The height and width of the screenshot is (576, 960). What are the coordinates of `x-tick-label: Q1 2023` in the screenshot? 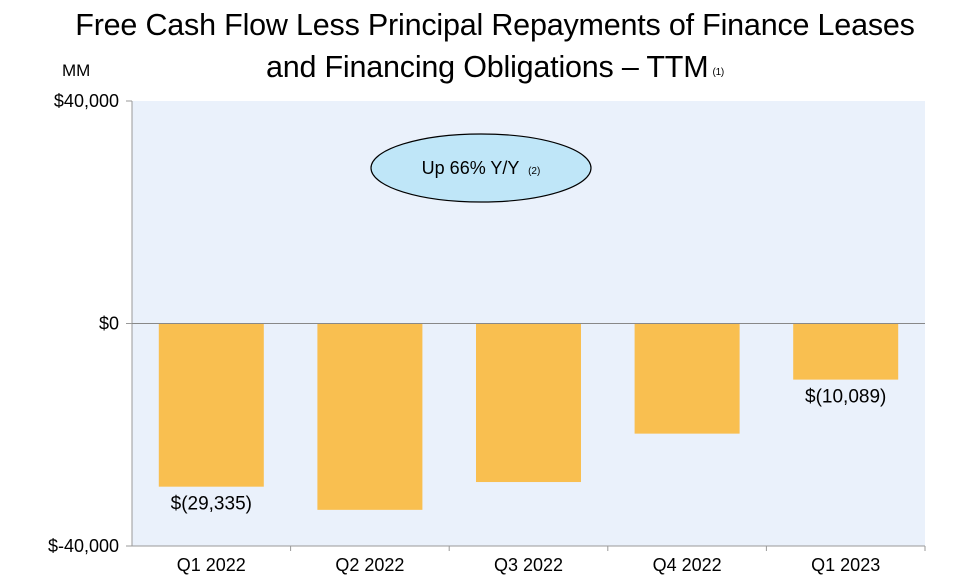 It's located at (845, 565).